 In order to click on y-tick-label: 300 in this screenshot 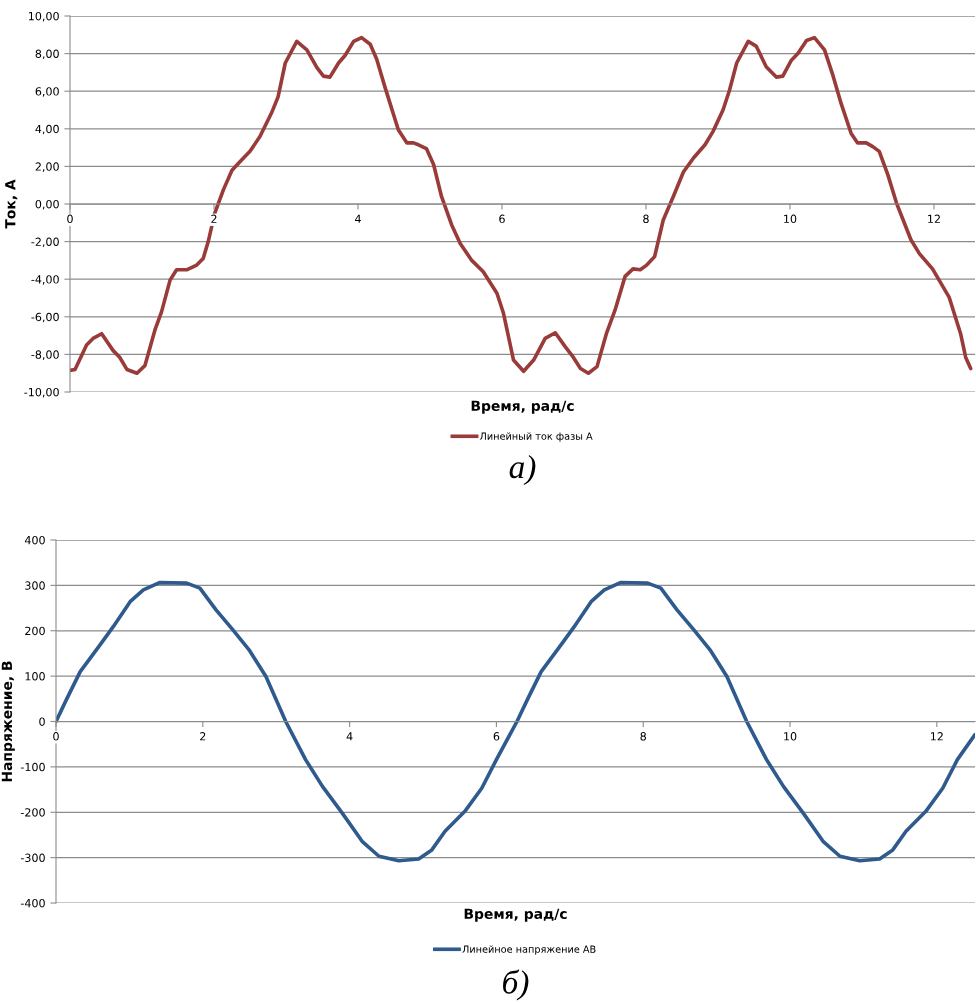, I will do `click(35, 585)`.